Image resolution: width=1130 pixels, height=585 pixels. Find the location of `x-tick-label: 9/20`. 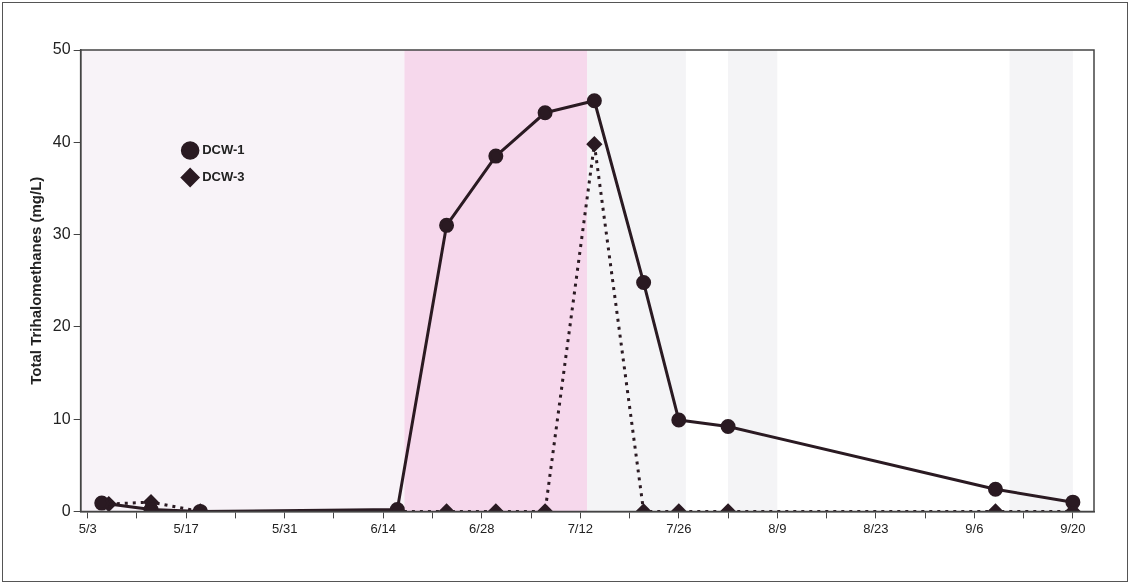

x-tick-label: 9/20 is located at coordinates (1073, 528).